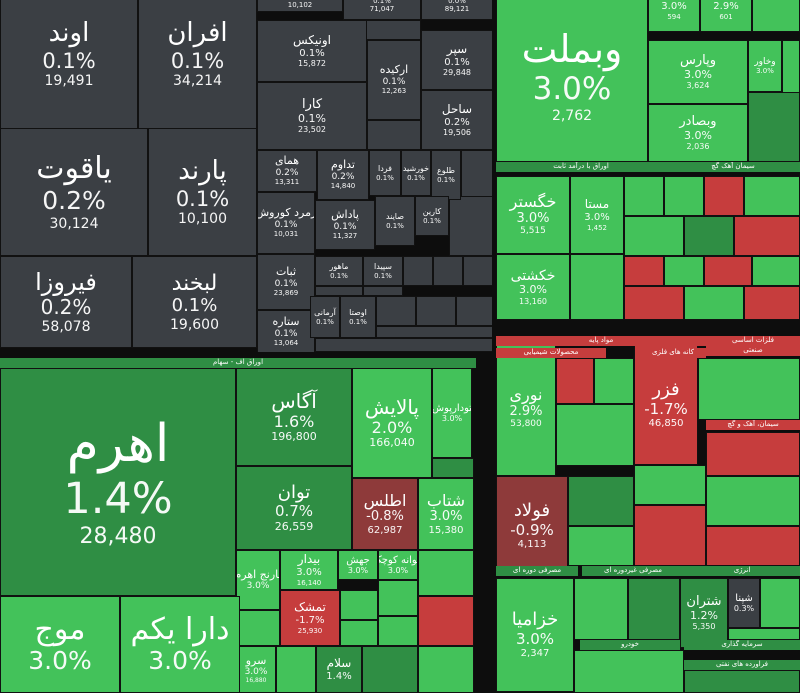 This screenshot has width=800, height=693. I want to click on treemap-tile: همای 0.2% 13,311, so click(287, 171).